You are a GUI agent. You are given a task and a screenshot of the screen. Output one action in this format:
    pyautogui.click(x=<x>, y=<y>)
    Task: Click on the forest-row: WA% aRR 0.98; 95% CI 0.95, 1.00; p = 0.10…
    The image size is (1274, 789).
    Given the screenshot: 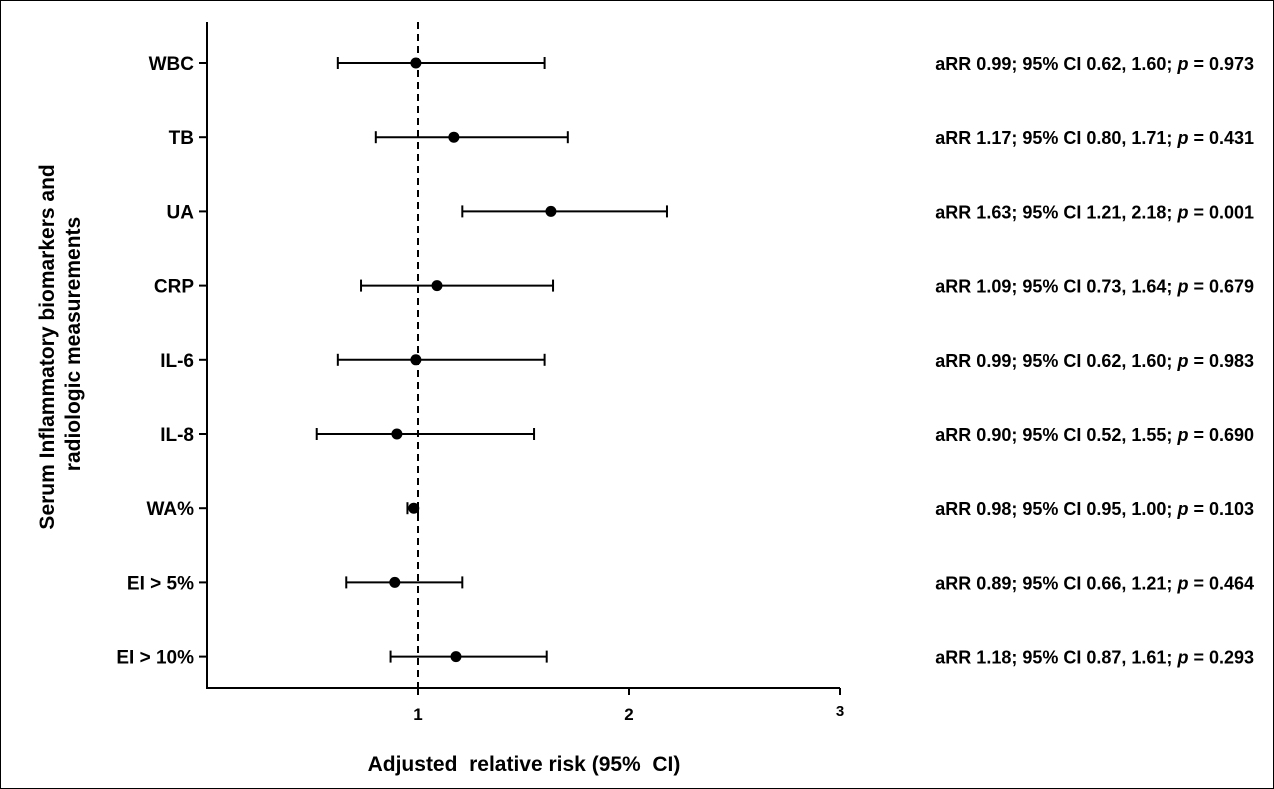 What is the action you would take?
    pyautogui.click(x=701, y=509)
    